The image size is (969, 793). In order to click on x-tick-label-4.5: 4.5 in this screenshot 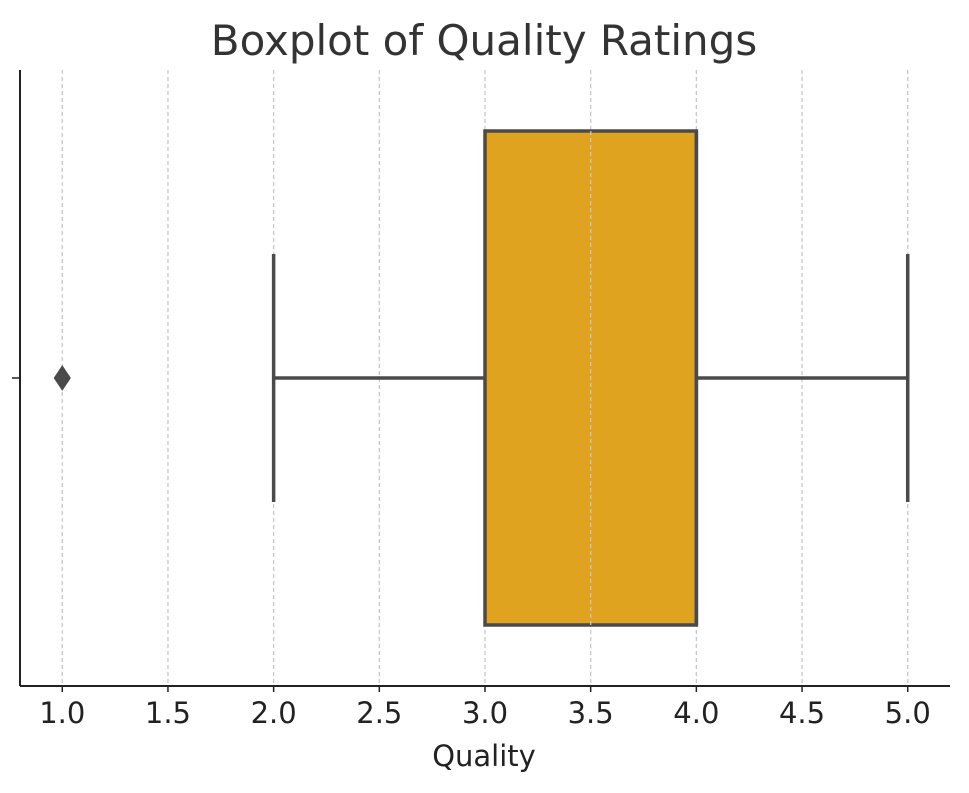, I will do `click(802, 713)`.